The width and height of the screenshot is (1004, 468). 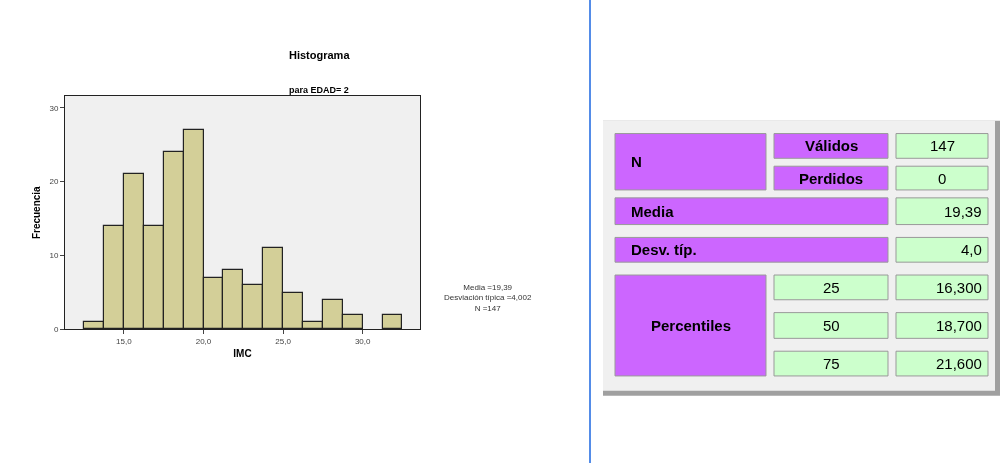 What do you see at coordinates (959, 363) in the screenshot?
I see `text: 21,600` at bounding box center [959, 363].